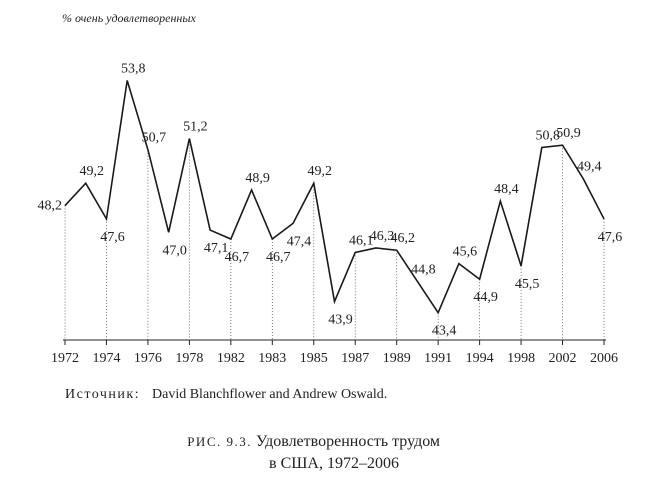 This screenshot has width=651, height=489. Describe the element at coordinates (65, 358) in the screenshot. I see `x-tick-label: 1972` at that location.